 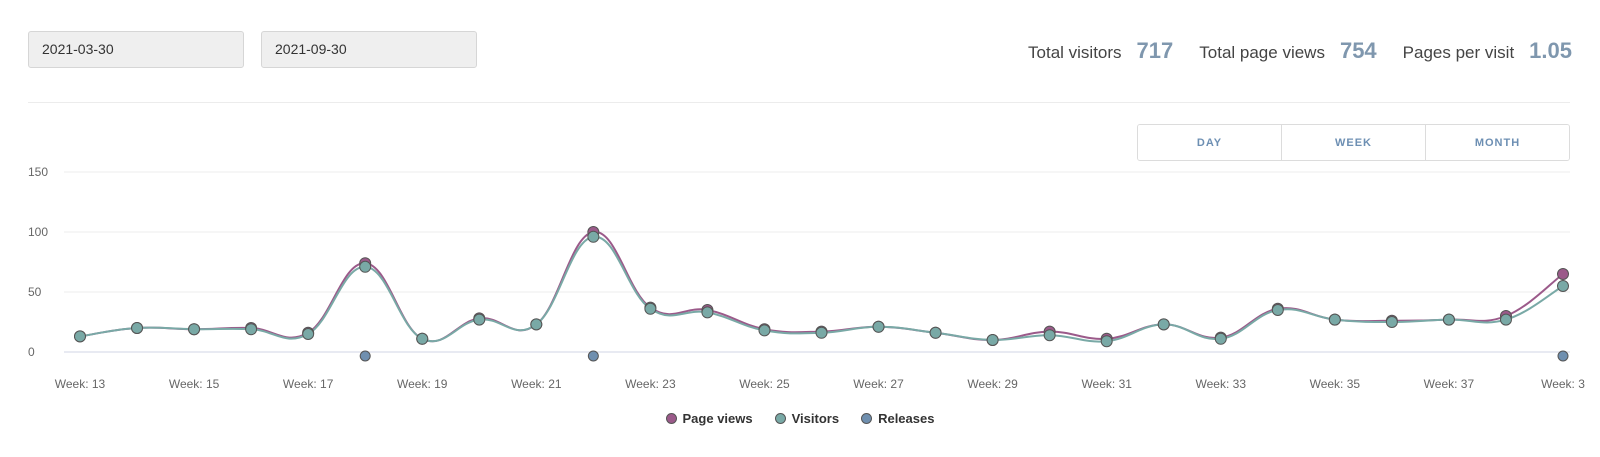 I want to click on x-tick-label: Week: 33, so click(x=1221, y=384).